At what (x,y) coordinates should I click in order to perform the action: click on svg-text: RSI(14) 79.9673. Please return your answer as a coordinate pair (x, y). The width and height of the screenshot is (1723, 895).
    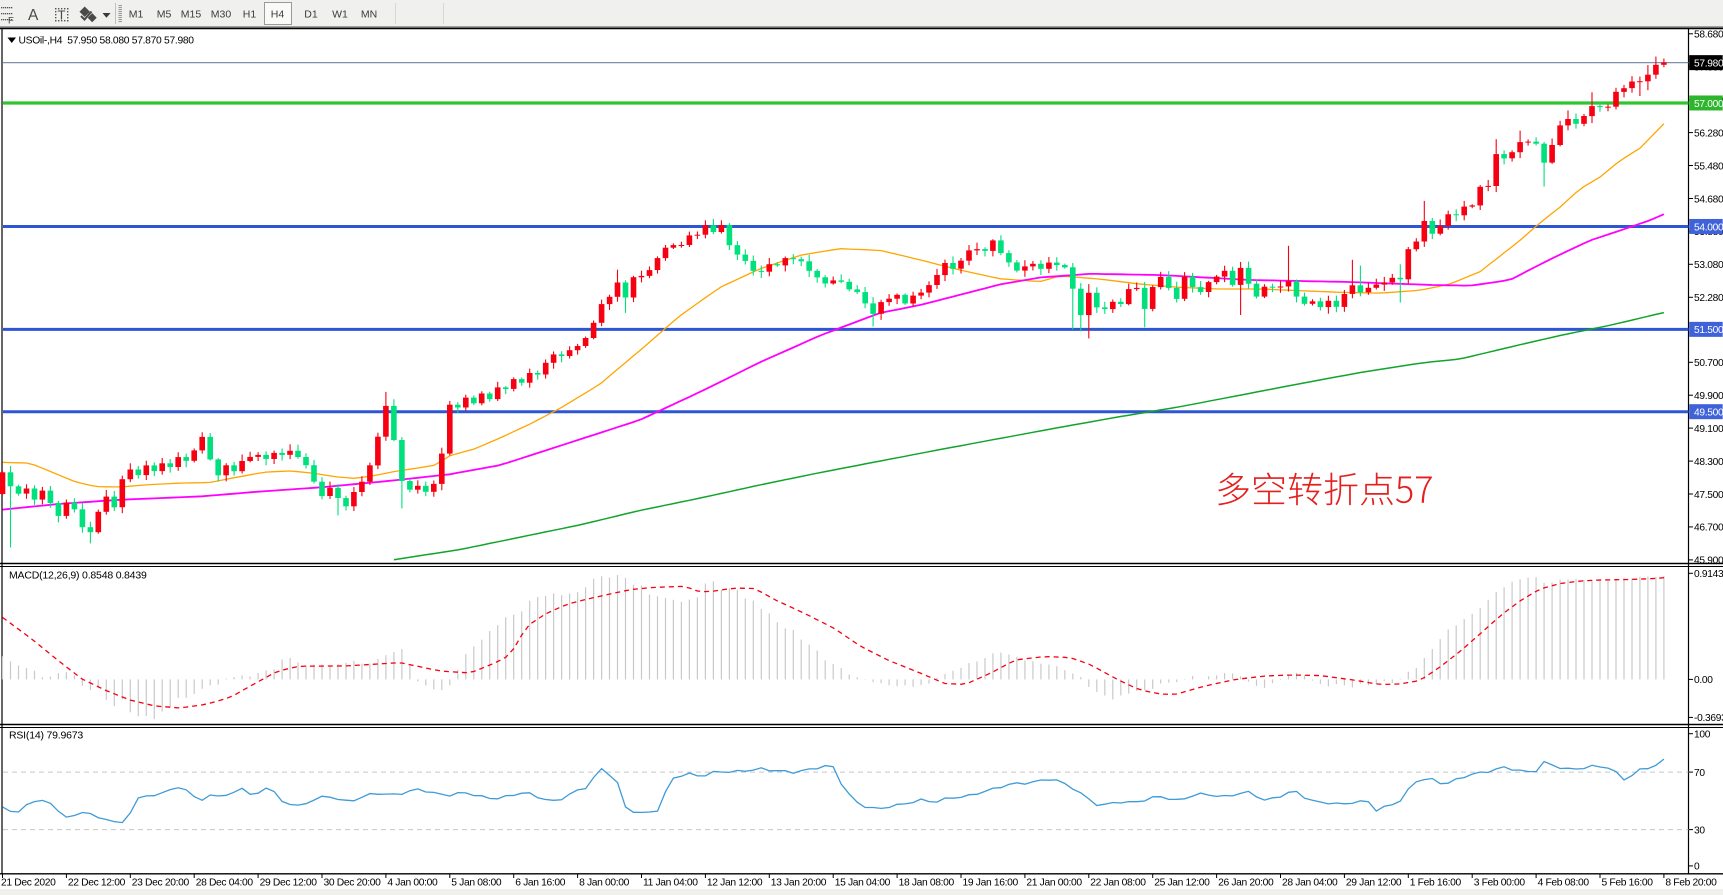
    Looking at the image, I should click on (46, 736).